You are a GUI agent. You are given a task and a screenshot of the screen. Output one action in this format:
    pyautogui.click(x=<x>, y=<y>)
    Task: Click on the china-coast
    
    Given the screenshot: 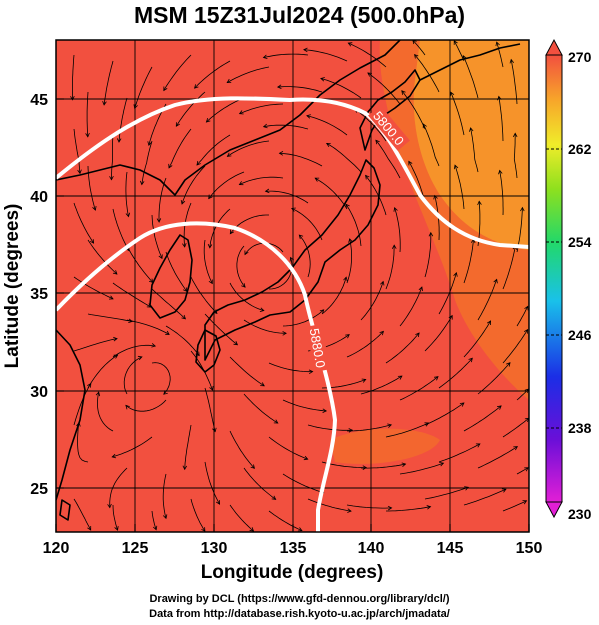 What is the action you would take?
    pyautogui.click(x=71, y=415)
    